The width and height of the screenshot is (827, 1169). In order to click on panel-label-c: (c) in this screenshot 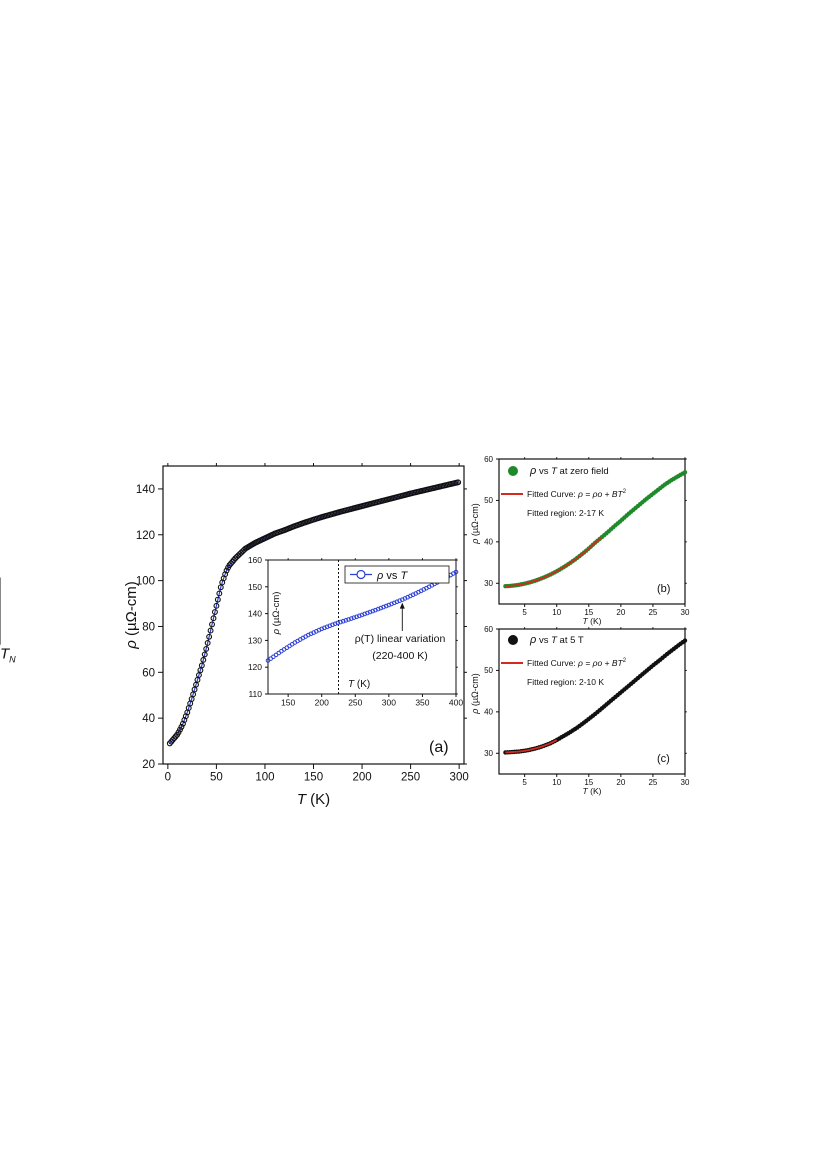, I will do `click(663, 759)`.